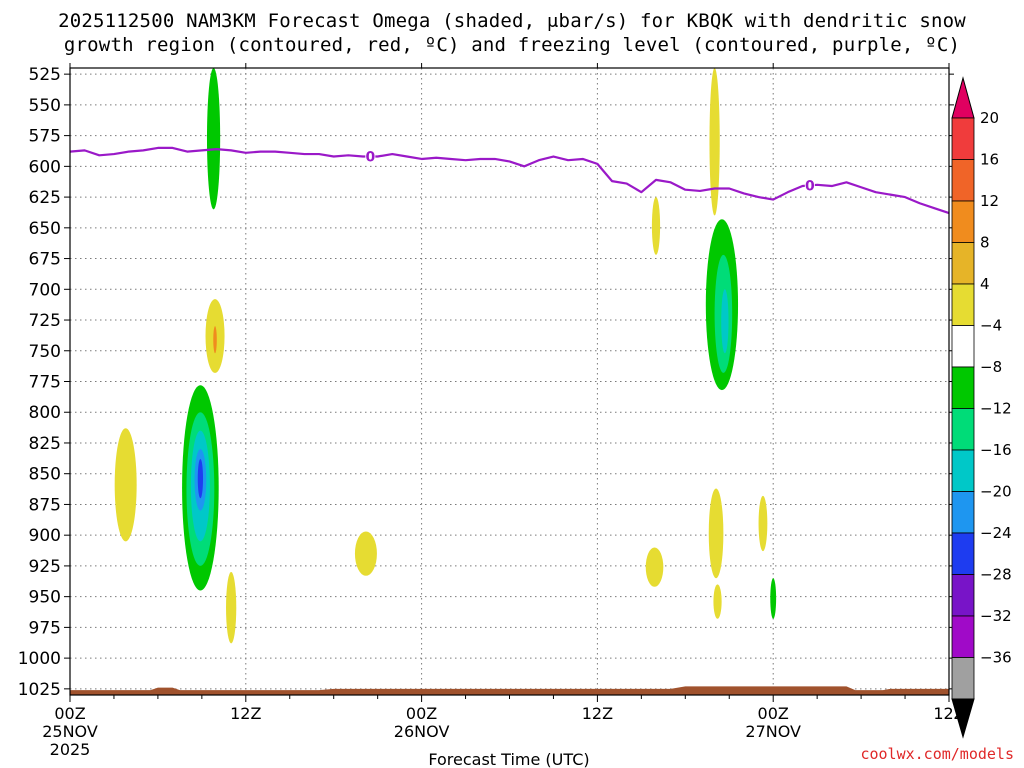 Image resolution: width=1024 pixels, height=768 pixels. I want to click on y-tick-label: 975, so click(45, 628).